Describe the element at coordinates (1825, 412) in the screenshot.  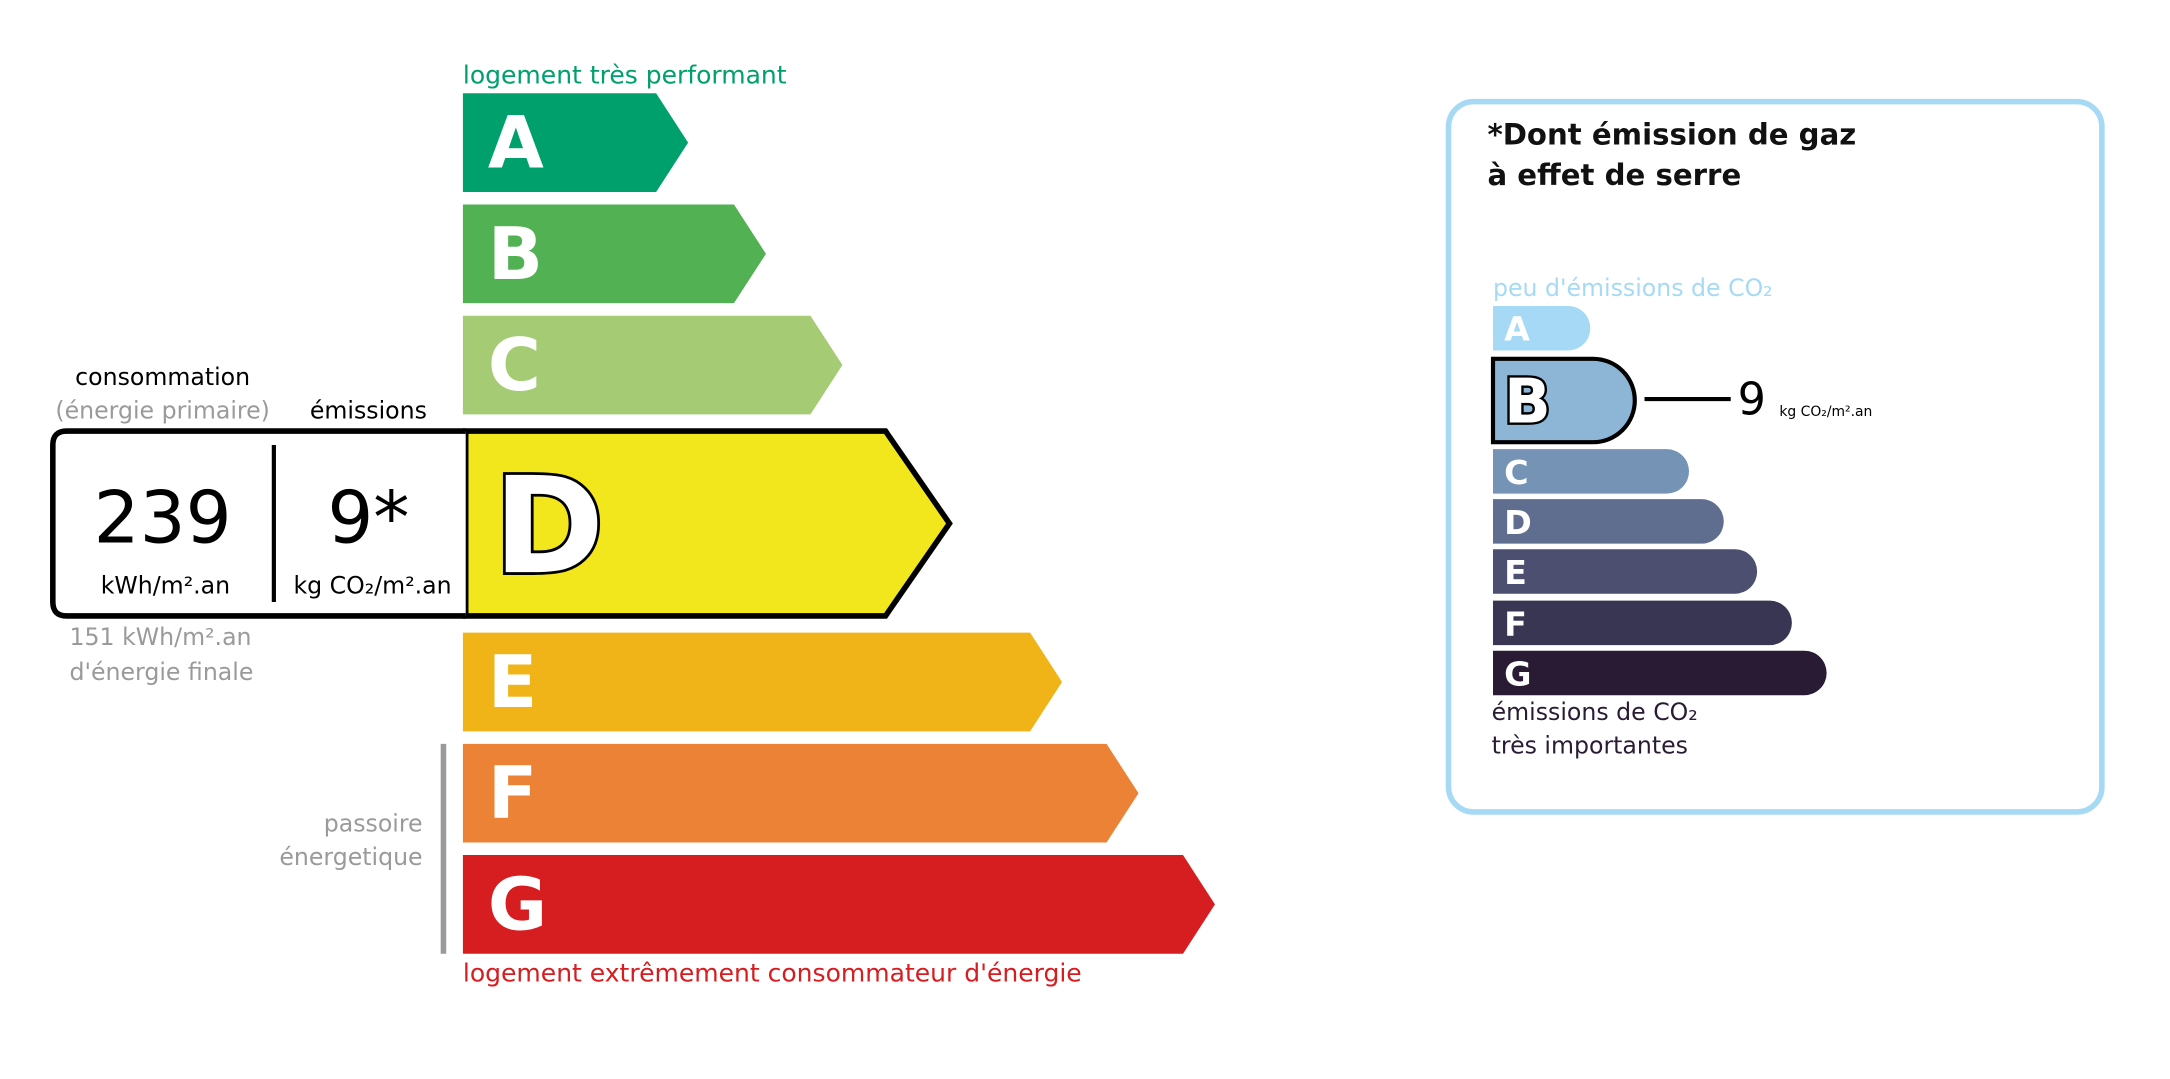
I see `ghg-unit: kg CO₂/m².an` at that location.